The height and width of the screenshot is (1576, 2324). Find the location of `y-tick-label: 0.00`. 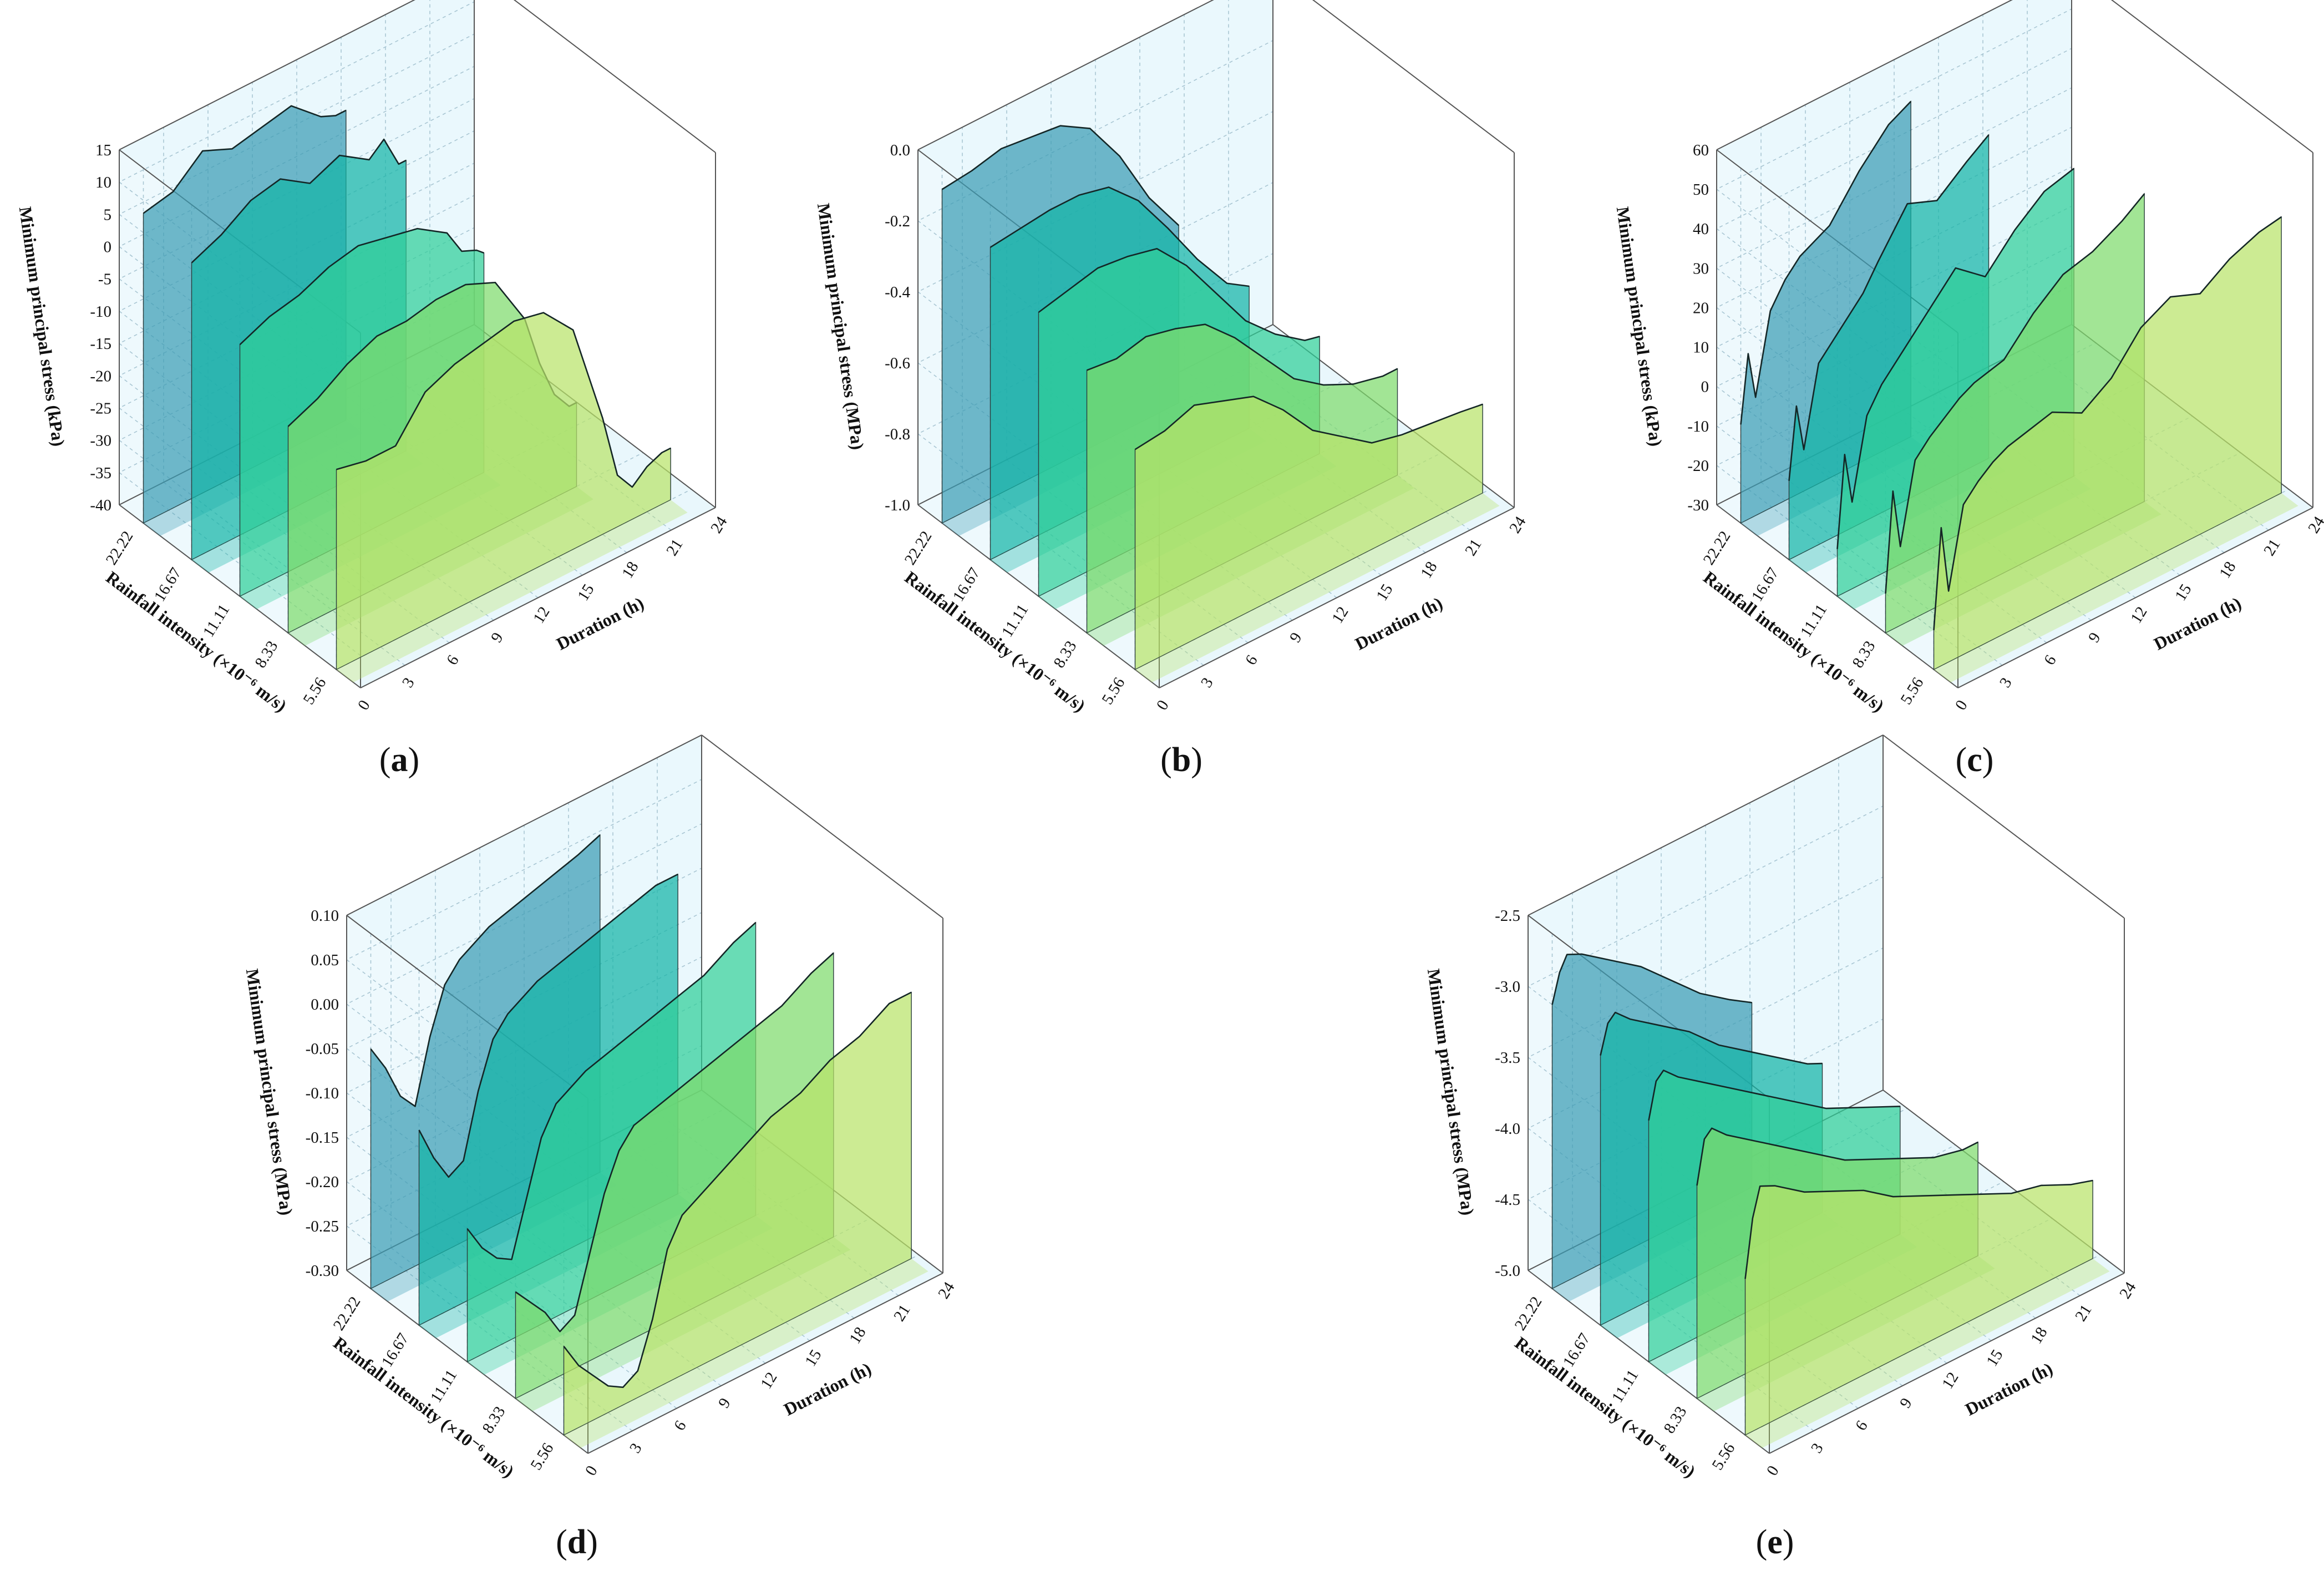

y-tick-label: 0.00 is located at coordinates (325, 1004).